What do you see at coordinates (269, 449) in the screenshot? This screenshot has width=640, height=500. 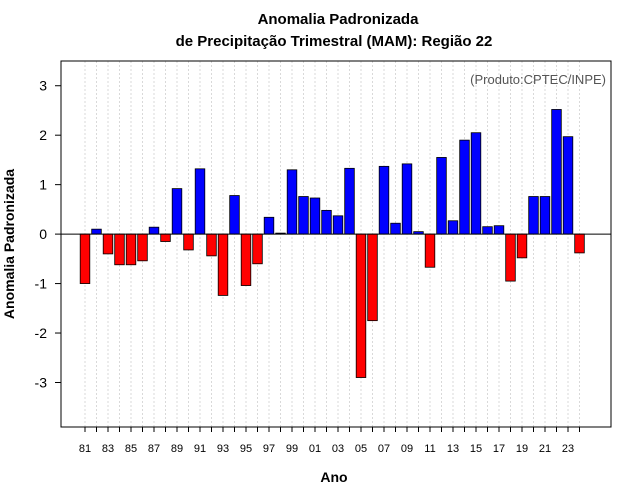 I see `x-tick-label: 97` at bounding box center [269, 449].